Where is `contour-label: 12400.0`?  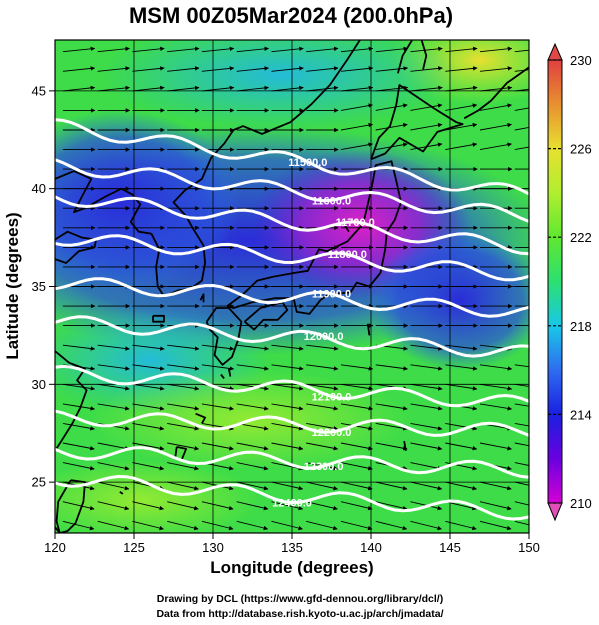
contour-label: 12400.0 is located at coordinates (292, 504).